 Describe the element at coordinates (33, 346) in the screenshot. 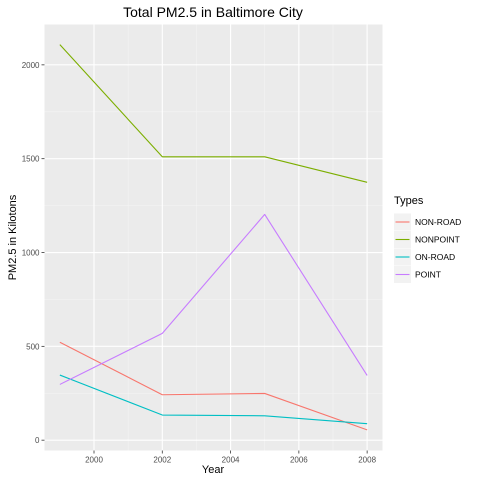

I see `y-tick-label: 500` at that location.